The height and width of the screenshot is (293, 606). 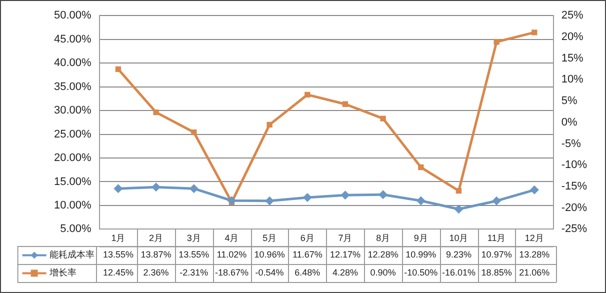 What do you see at coordinates (496, 238) in the screenshot?
I see `x-tick-label: 11月` at bounding box center [496, 238].